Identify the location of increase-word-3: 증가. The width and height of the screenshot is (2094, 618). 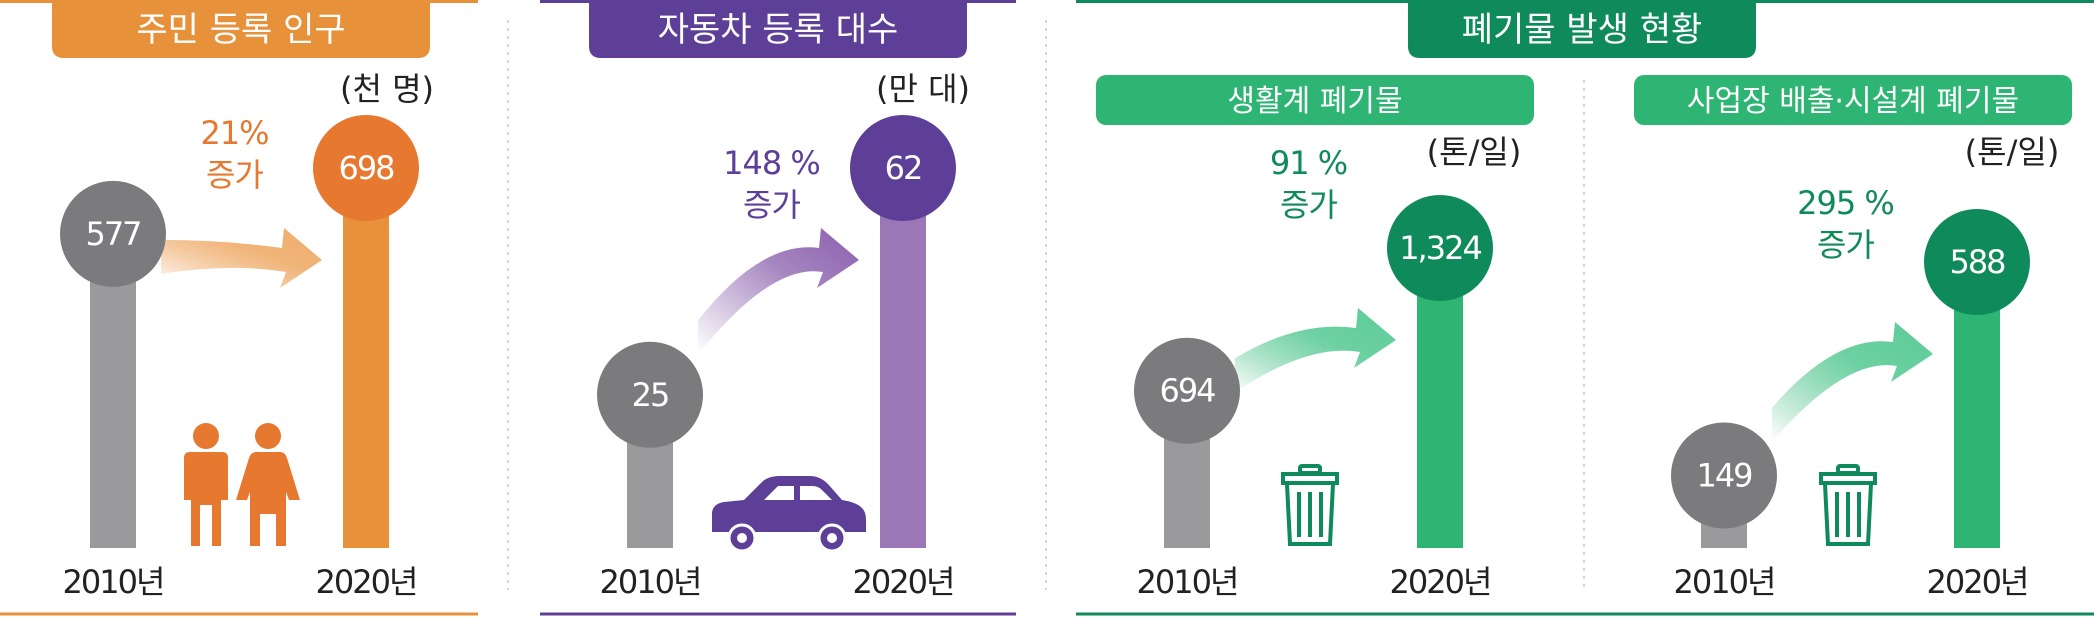
(1845, 245).